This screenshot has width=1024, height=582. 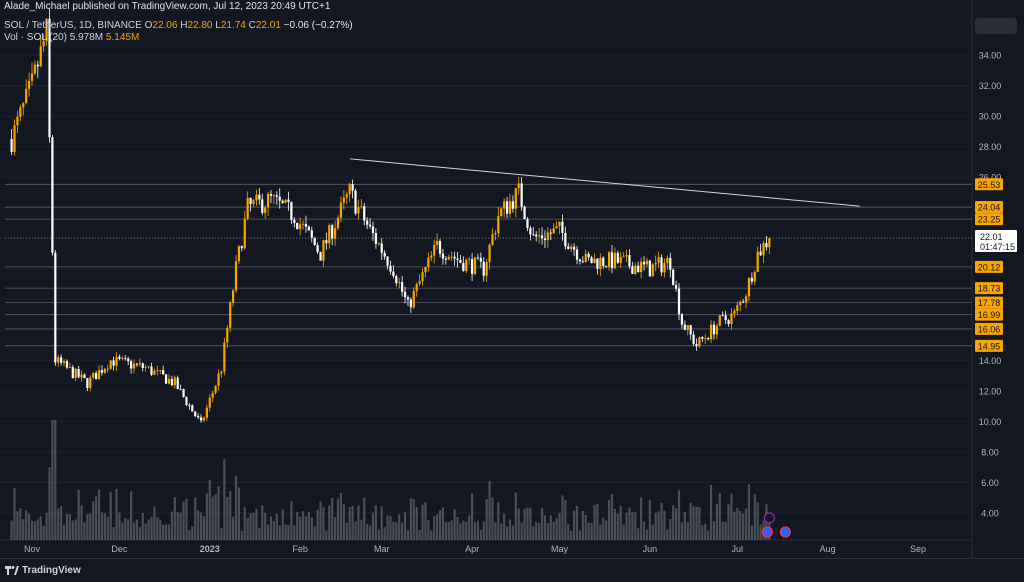 What do you see at coordinates (990, 56) in the screenshot?
I see `y-tick-label: 34.00` at bounding box center [990, 56].